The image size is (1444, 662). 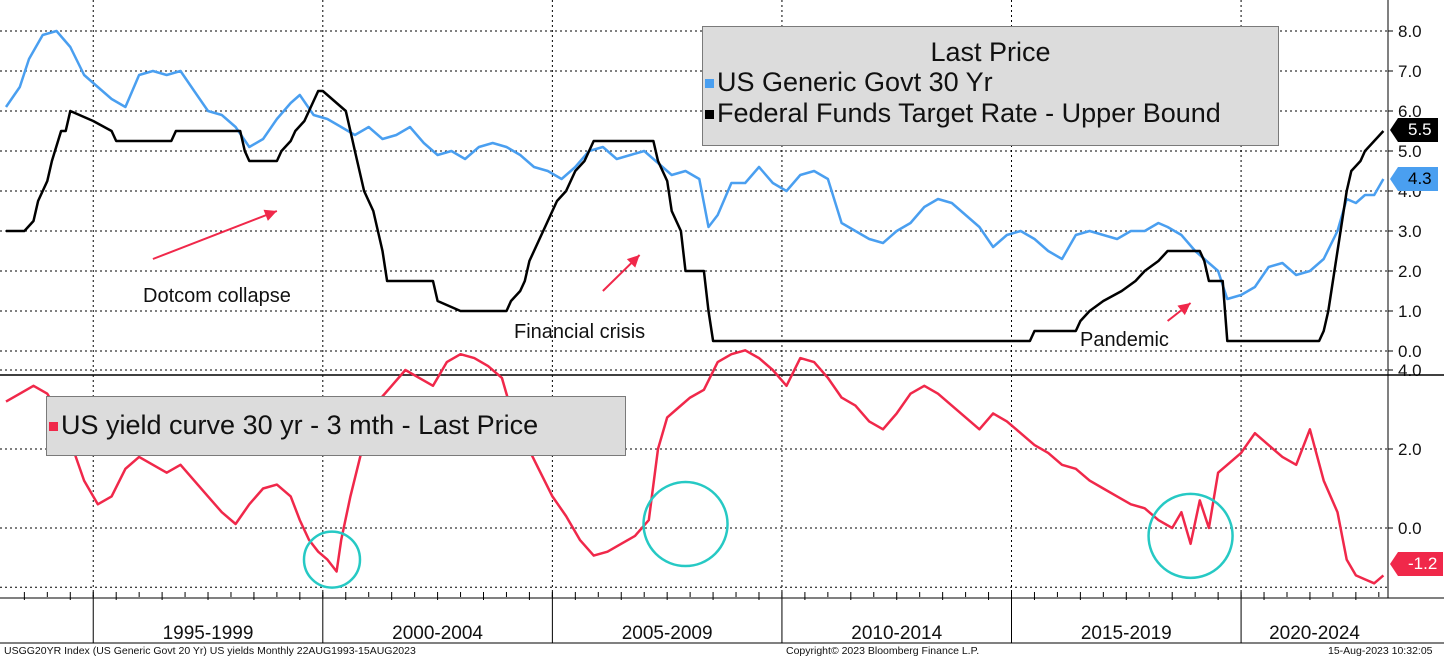 I want to click on annotation-financial-crisis: Financial crisis, so click(x=580, y=332).